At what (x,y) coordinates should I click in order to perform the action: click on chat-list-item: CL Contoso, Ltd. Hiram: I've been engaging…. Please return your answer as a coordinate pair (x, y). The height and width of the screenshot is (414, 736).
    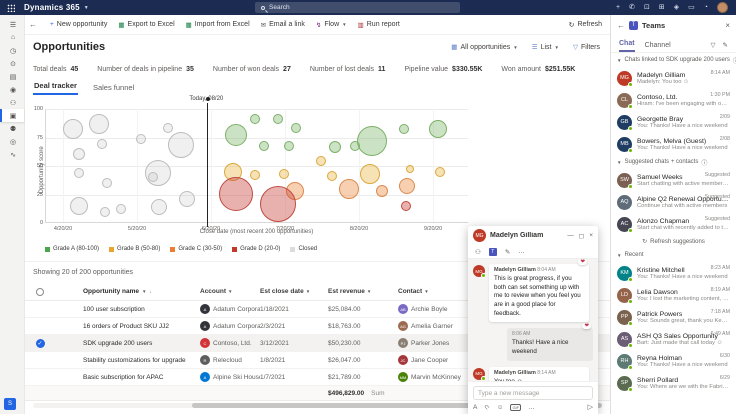
    Looking at the image, I should click on (673, 100).